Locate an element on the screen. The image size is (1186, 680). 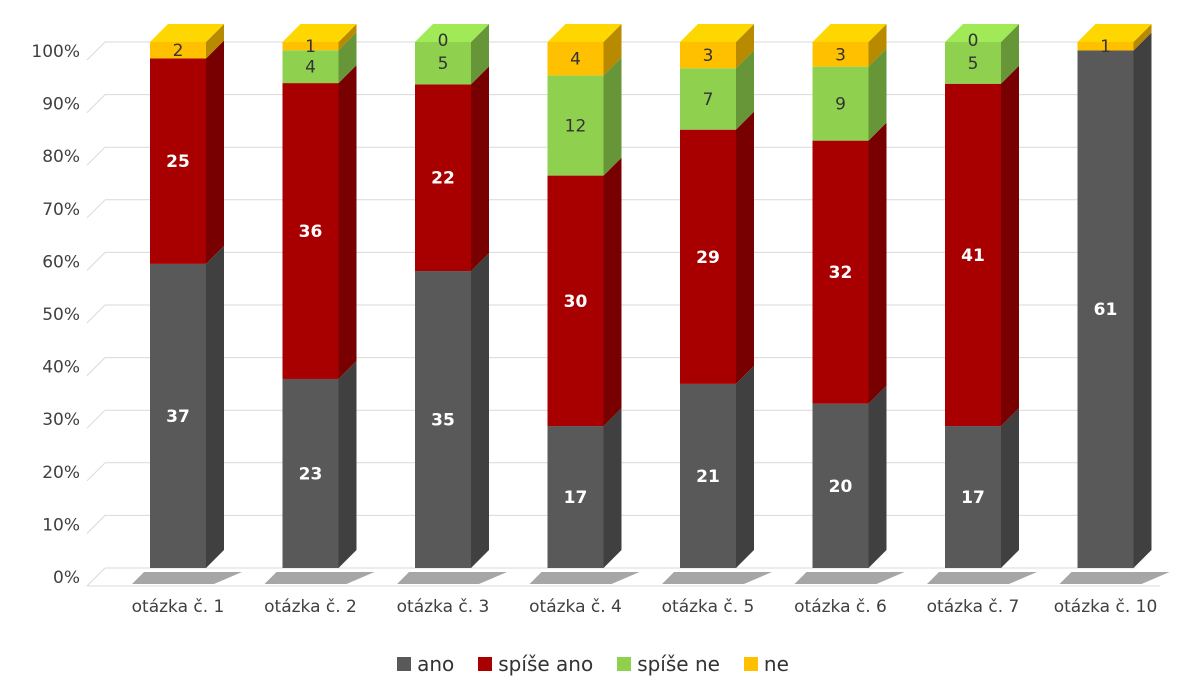
y-tick-label: 80% is located at coordinates (61, 157).